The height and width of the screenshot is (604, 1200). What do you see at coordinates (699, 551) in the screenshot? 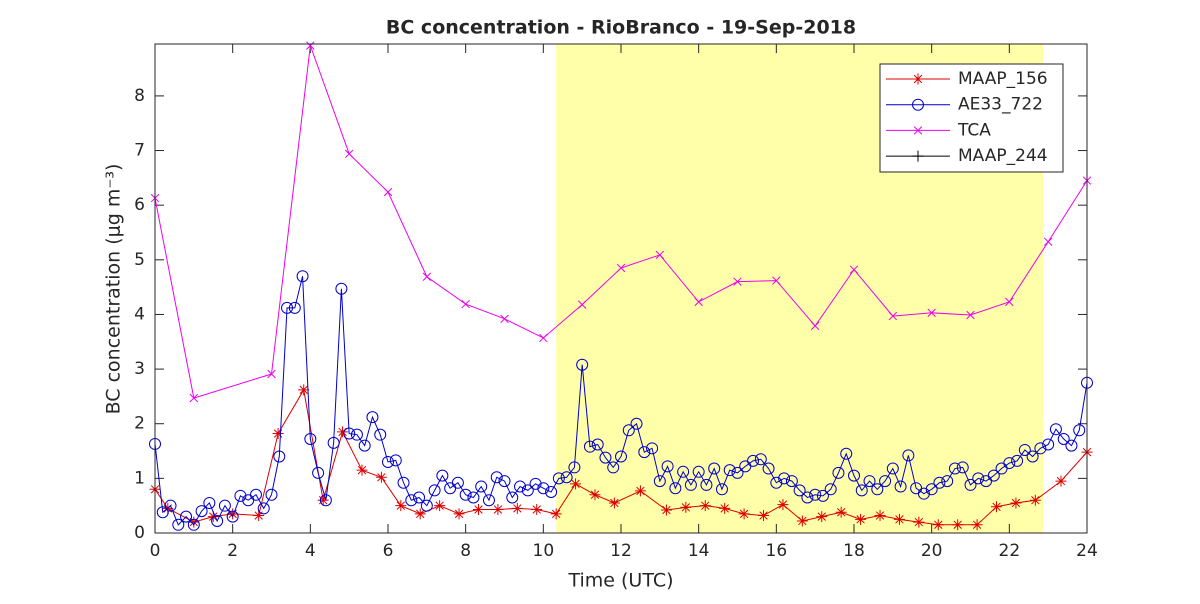
I see `x-tick-label: 14` at bounding box center [699, 551].